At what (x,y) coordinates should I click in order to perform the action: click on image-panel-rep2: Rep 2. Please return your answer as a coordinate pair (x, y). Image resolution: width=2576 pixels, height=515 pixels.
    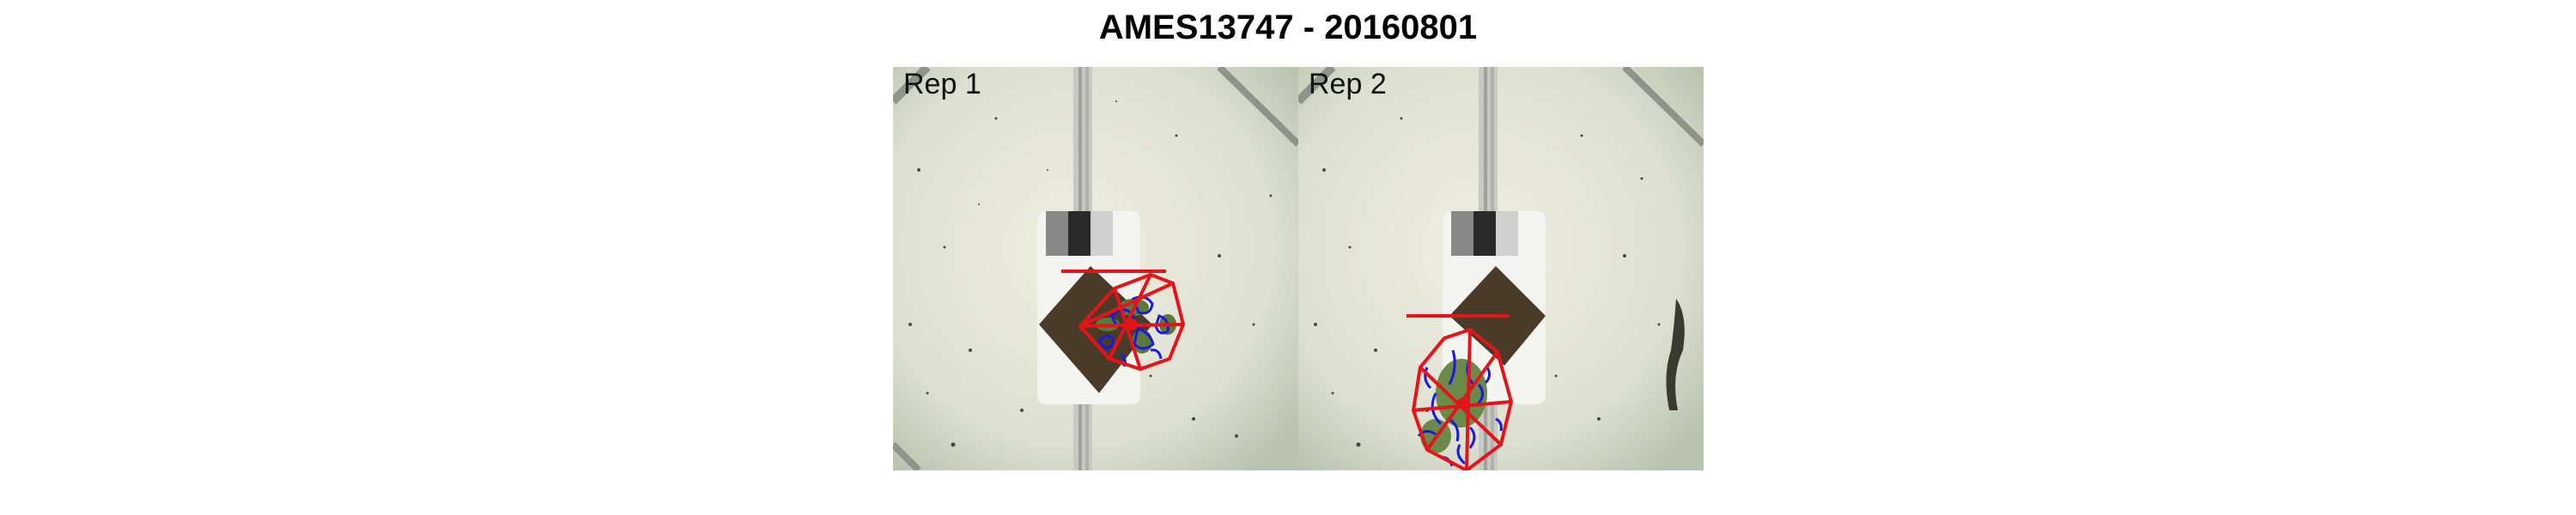
    Looking at the image, I should click on (1501, 268).